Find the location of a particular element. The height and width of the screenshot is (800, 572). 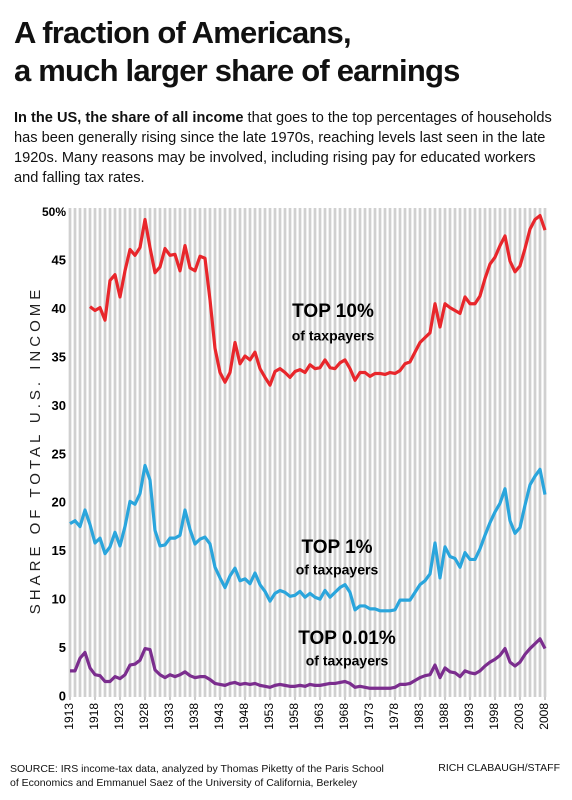

series-label: TOP 1% is located at coordinates (336, 547).